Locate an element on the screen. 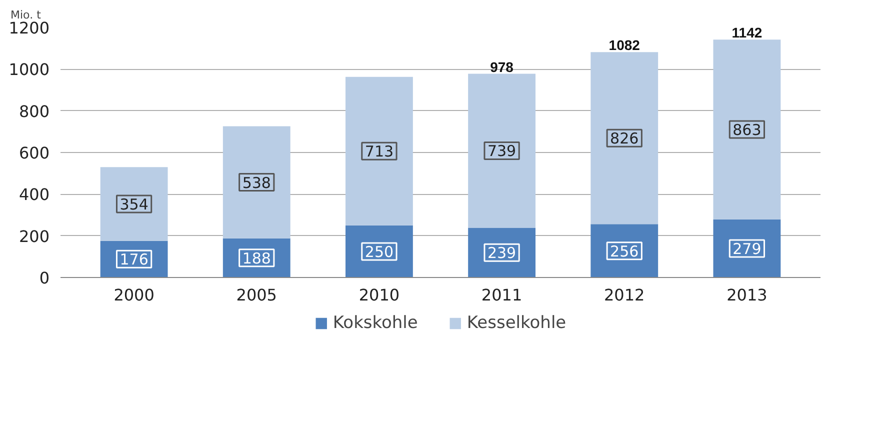  total-label: 978 is located at coordinates (502, 66).